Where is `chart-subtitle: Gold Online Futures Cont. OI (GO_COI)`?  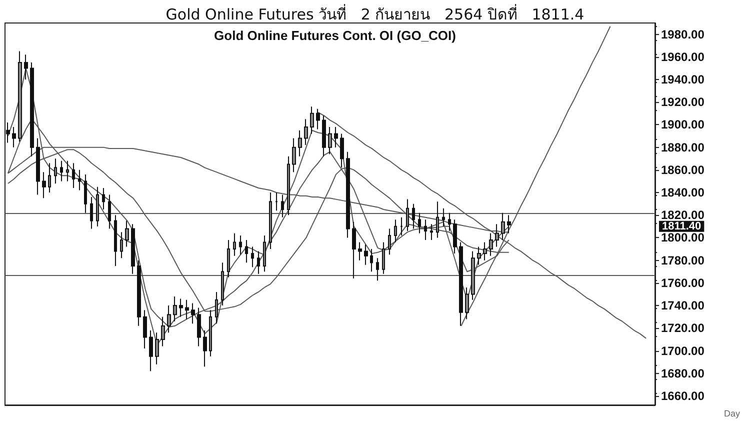
chart-subtitle: Gold Online Futures Cont. OI (GO_COI) is located at coordinates (335, 35).